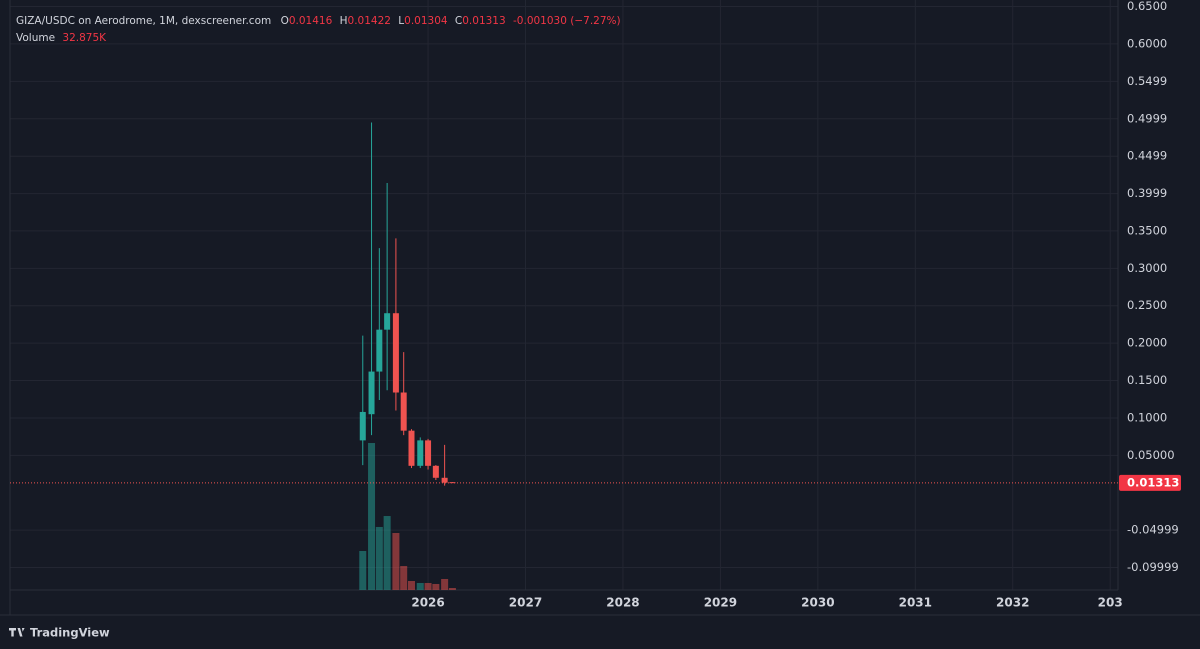 The width and height of the screenshot is (1200, 649). Describe the element at coordinates (1147, 193) in the screenshot. I see `y-tick-label: 0.3999` at that location.